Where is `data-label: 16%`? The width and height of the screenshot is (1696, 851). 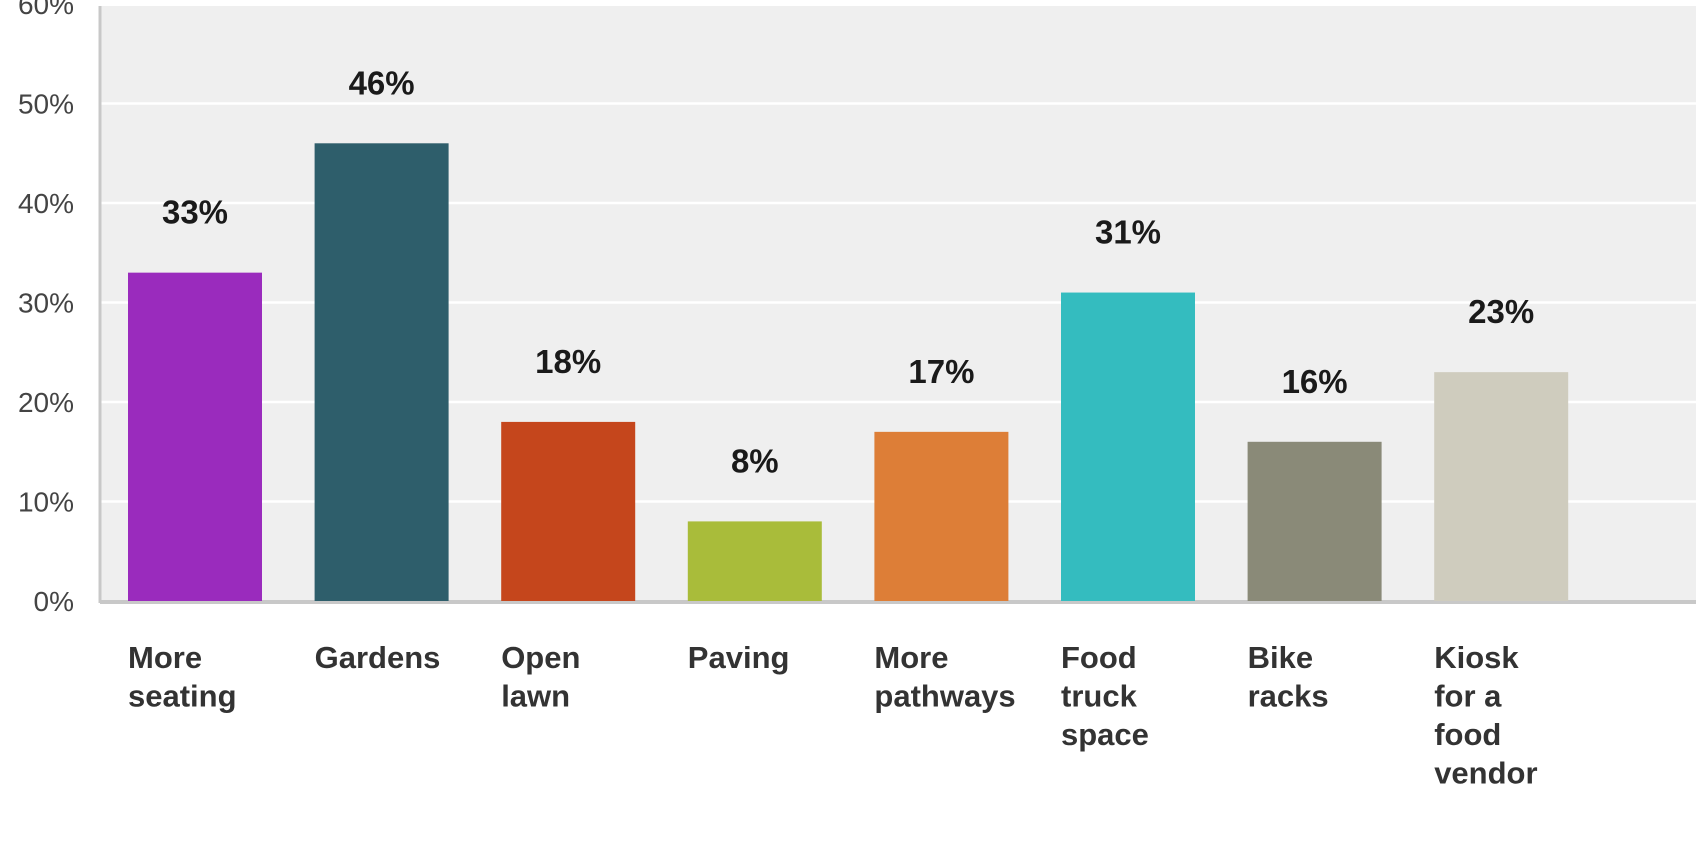 data-label: 16% is located at coordinates (1315, 381).